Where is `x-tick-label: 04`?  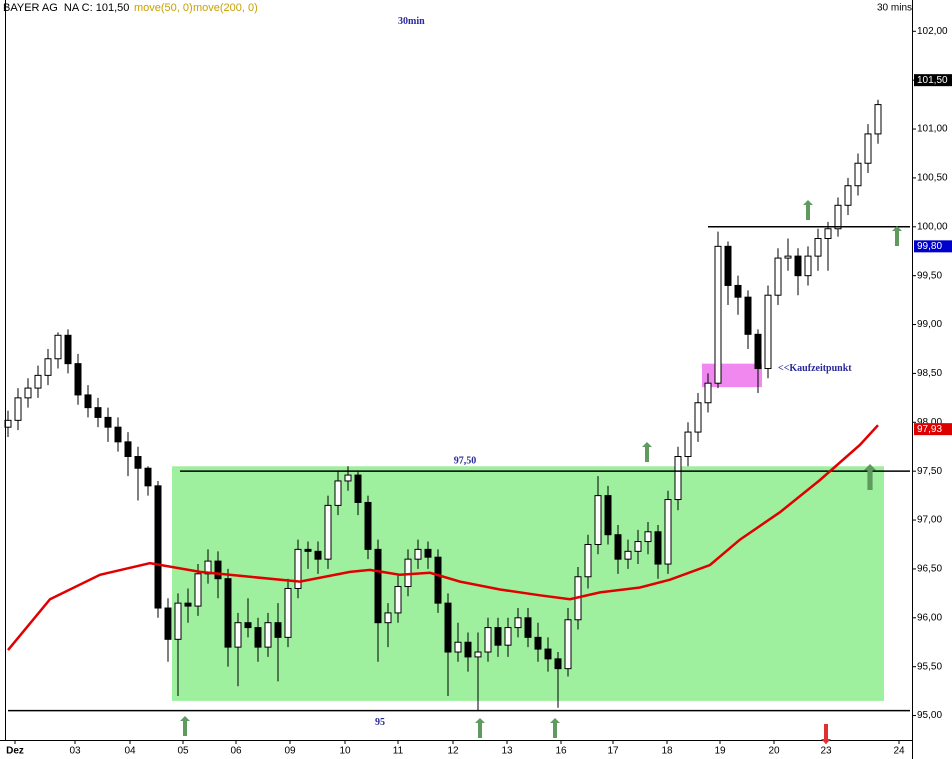 x-tick-label: 04 is located at coordinates (130, 751).